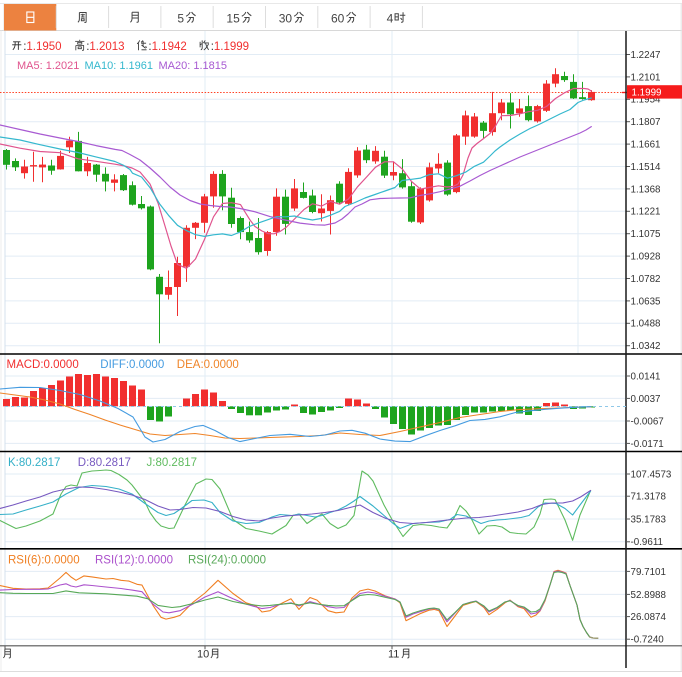 This screenshot has width=682, height=677. Describe the element at coordinates (208, 365) in the screenshot. I see `svg-text: DEA:0.0000` at that location.